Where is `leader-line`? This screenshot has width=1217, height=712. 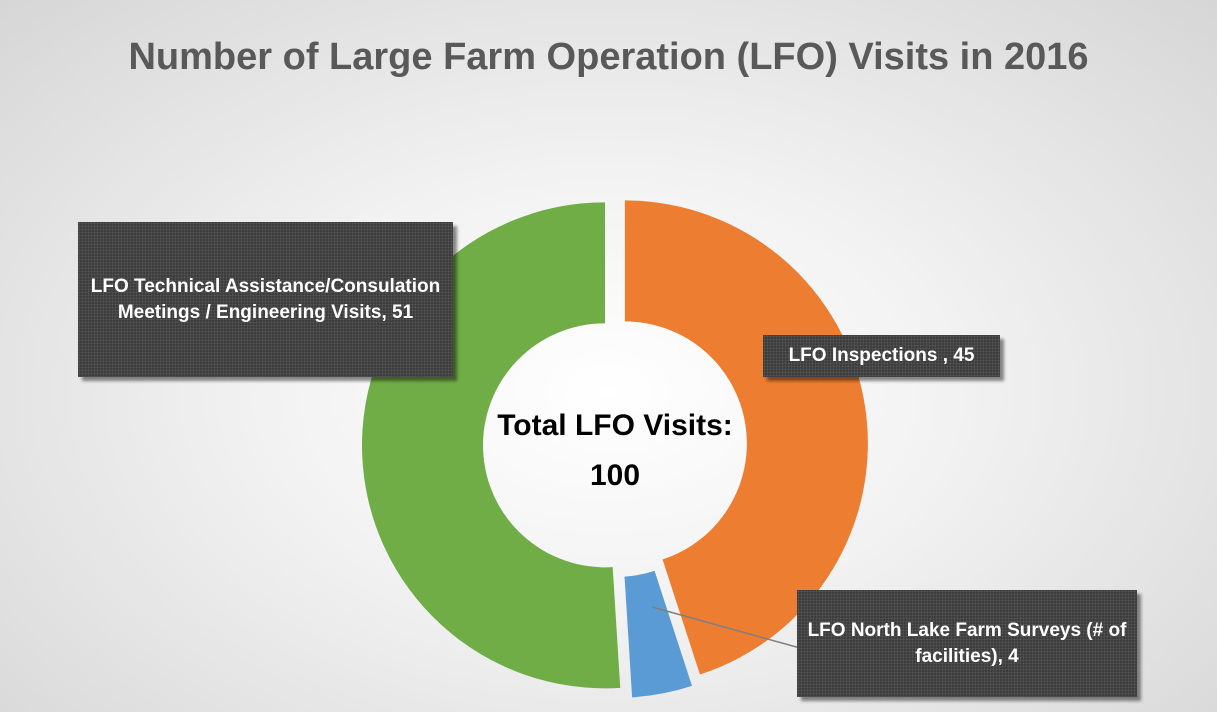
leader-line is located at coordinates (726, 627).